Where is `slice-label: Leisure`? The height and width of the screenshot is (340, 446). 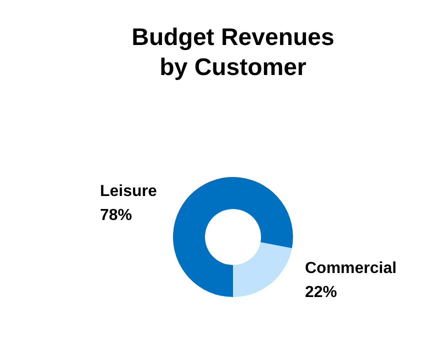 slice-label: Leisure is located at coordinates (129, 191).